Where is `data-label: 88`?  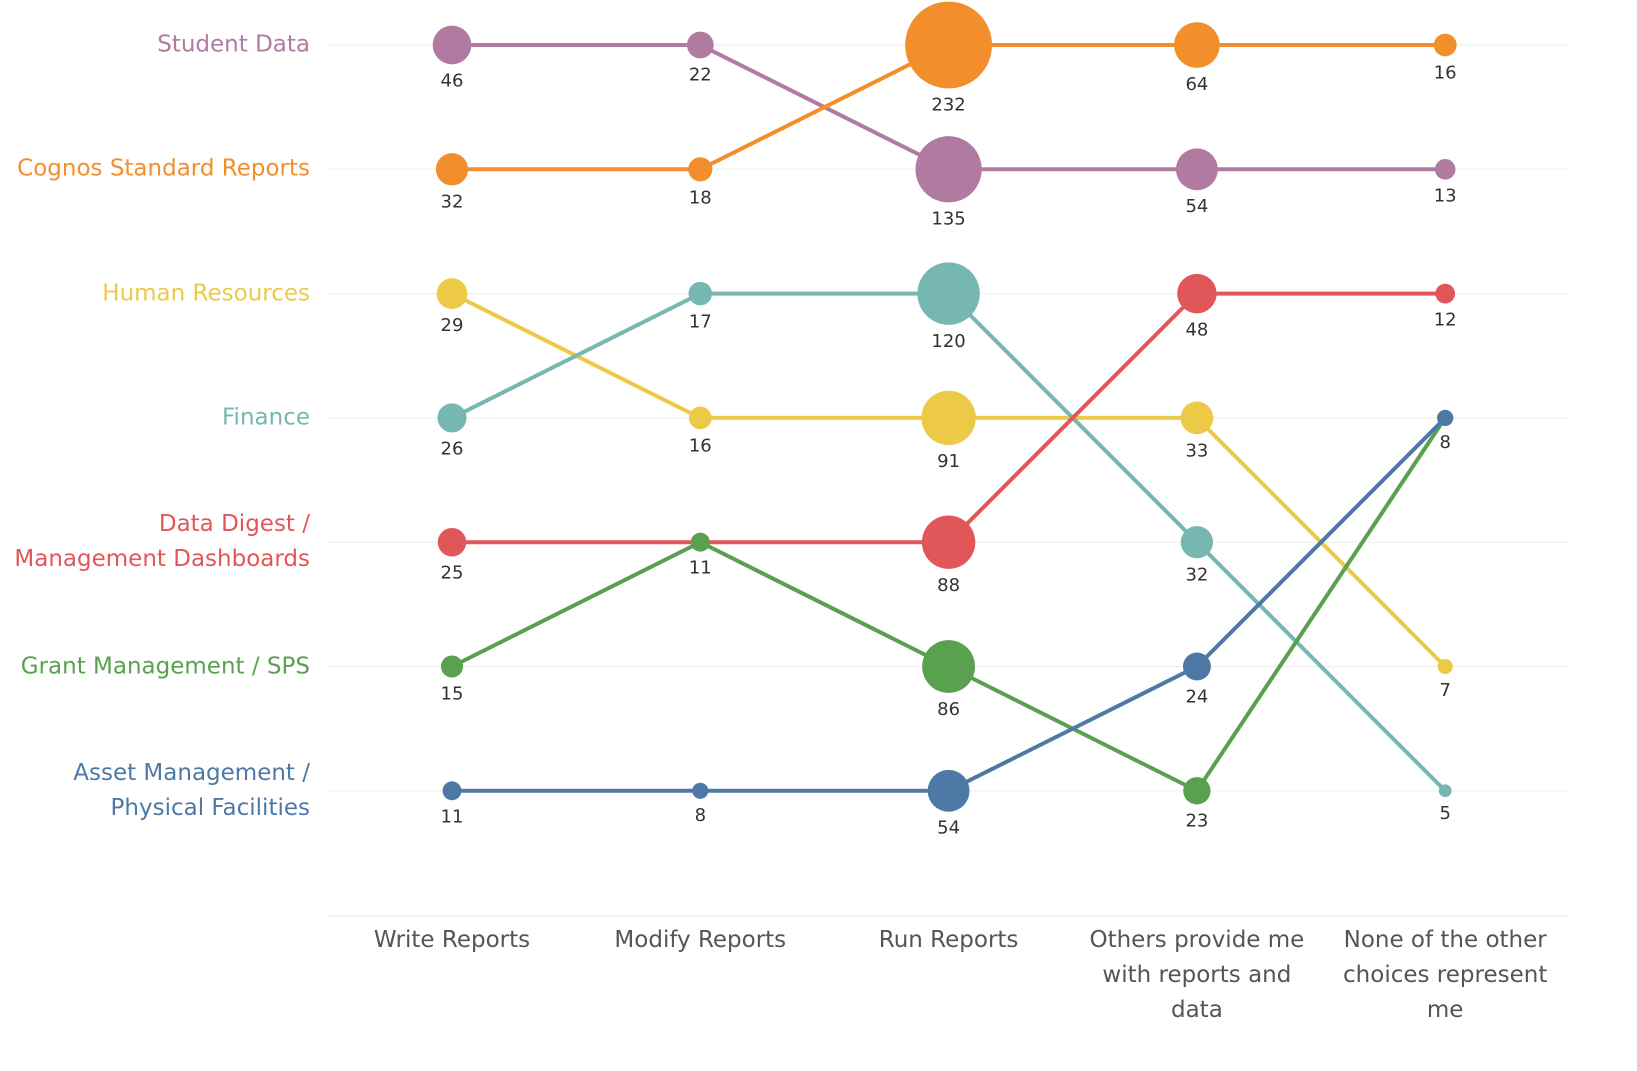
data-label: 88 is located at coordinates (948, 585).